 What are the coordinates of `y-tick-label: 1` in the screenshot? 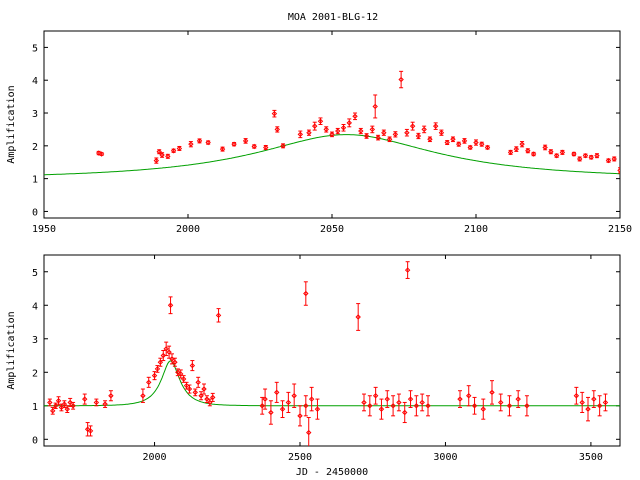 It's located at (35, 180).